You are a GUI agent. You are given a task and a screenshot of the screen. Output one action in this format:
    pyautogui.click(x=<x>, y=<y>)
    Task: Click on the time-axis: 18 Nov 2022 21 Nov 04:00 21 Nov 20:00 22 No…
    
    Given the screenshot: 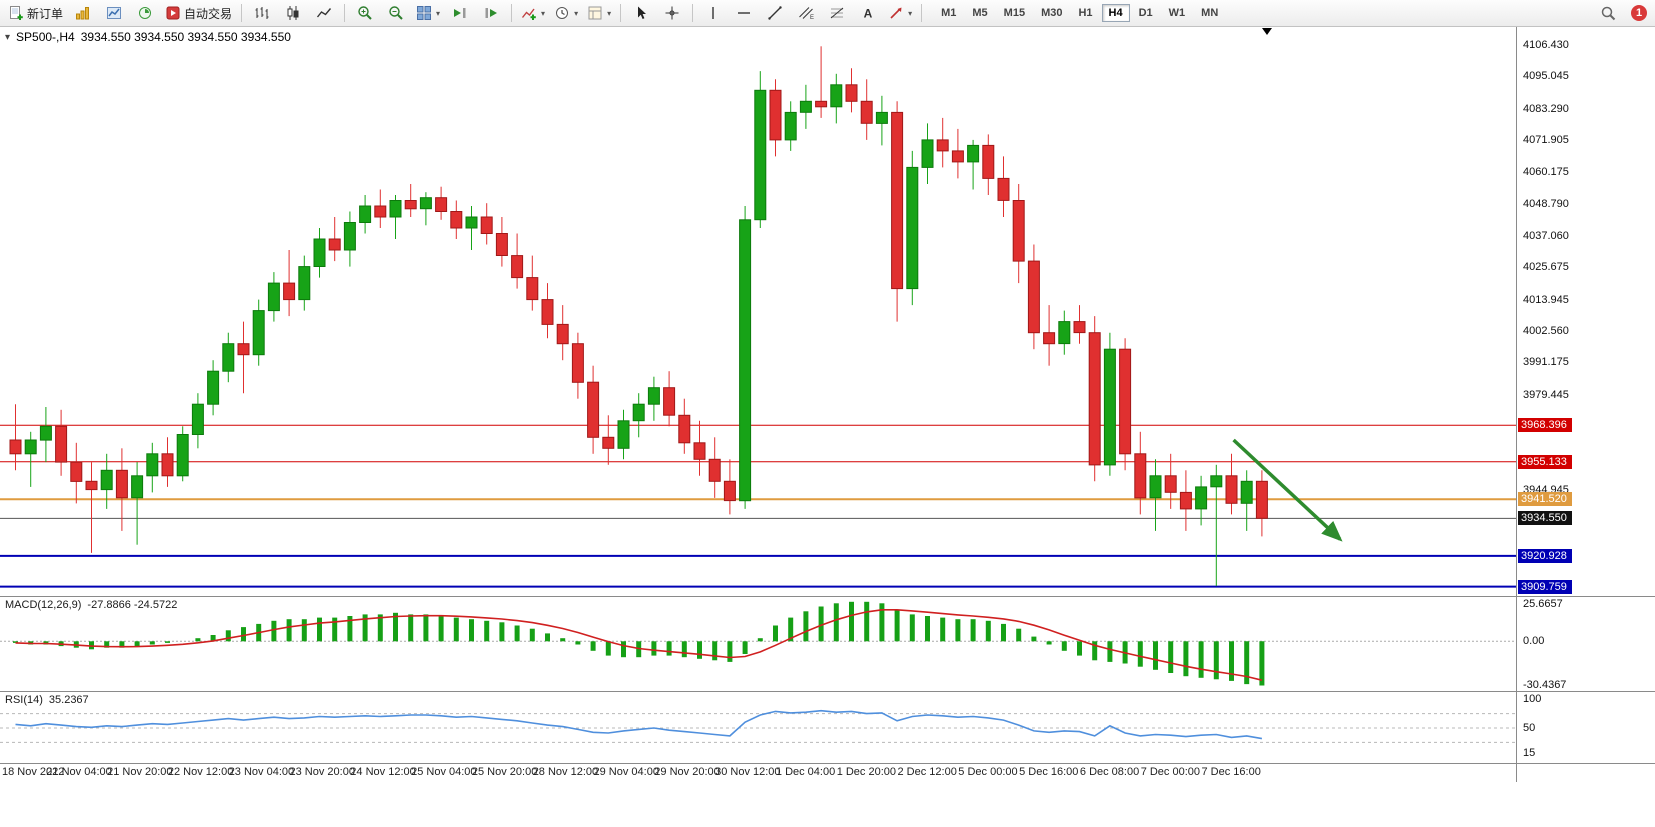 What is the action you would take?
    pyautogui.click(x=758, y=773)
    